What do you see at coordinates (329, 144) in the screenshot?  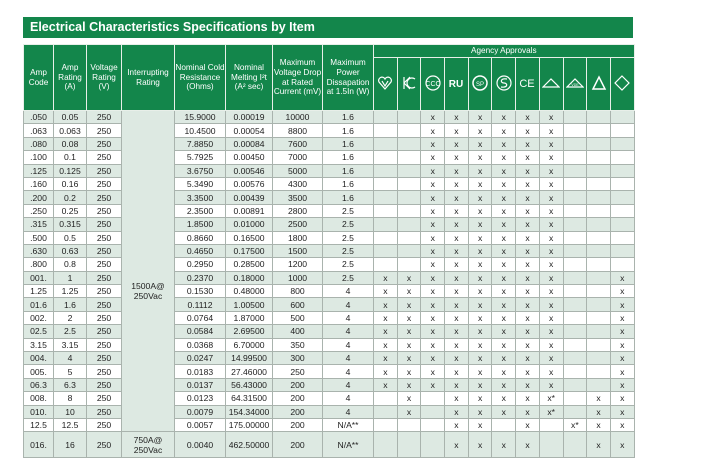 I see `table-row: .080 0.08 250 7.8850 0.00084 7600 1.6 x x x x x x` at bounding box center [329, 144].